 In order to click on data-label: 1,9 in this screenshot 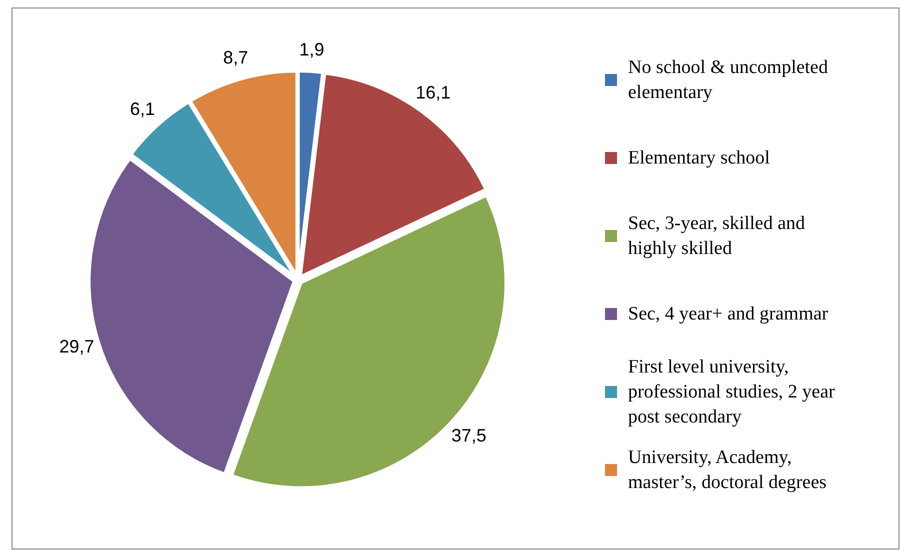, I will do `click(311, 49)`.